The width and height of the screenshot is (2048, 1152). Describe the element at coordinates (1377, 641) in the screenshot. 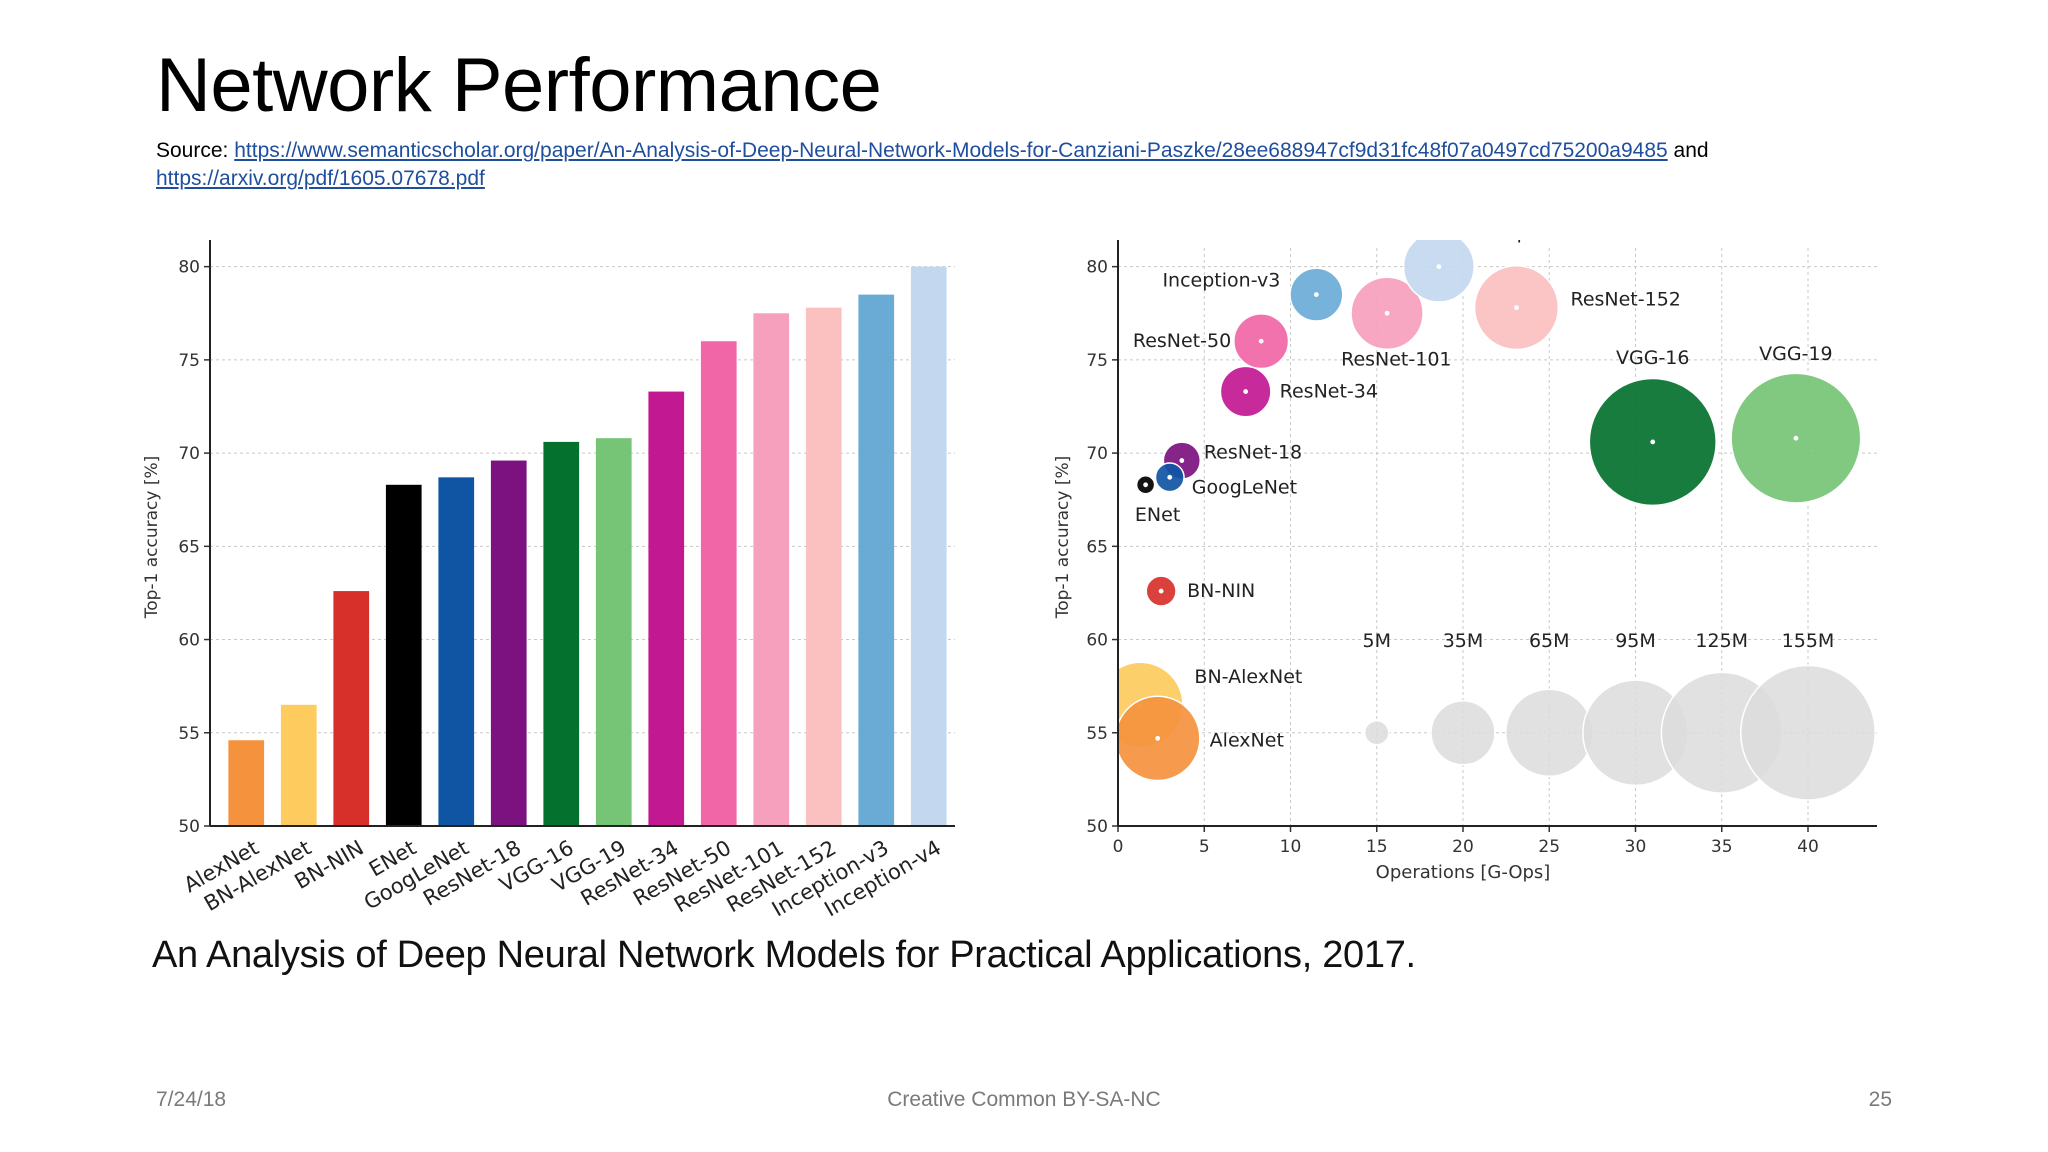

I see `size-legend-label: 5M` at that location.